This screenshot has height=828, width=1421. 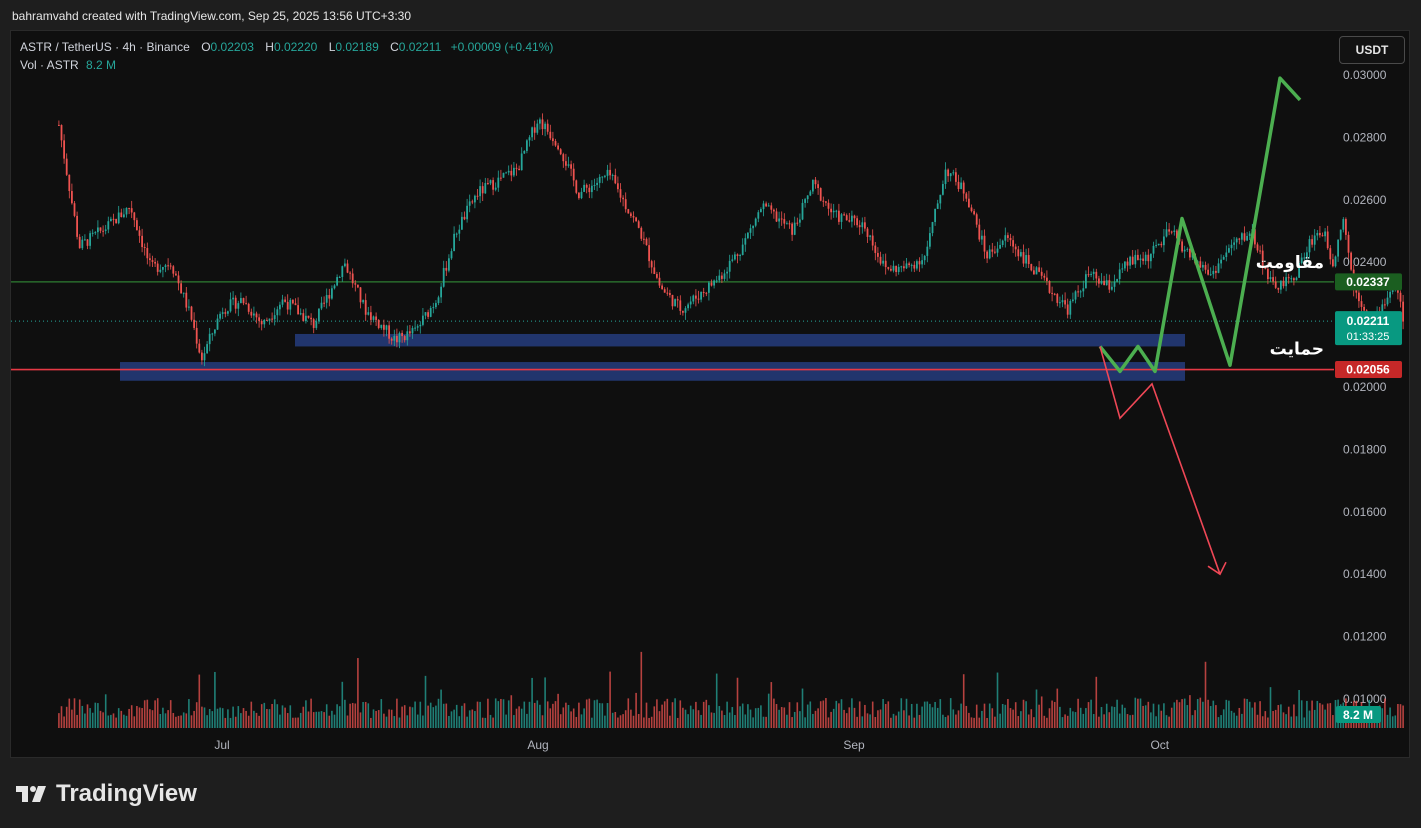 What do you see at coordinates (1372, 50) in the screenshot?
I see `currency-button: USDT` at bounding box center [1372, 50].